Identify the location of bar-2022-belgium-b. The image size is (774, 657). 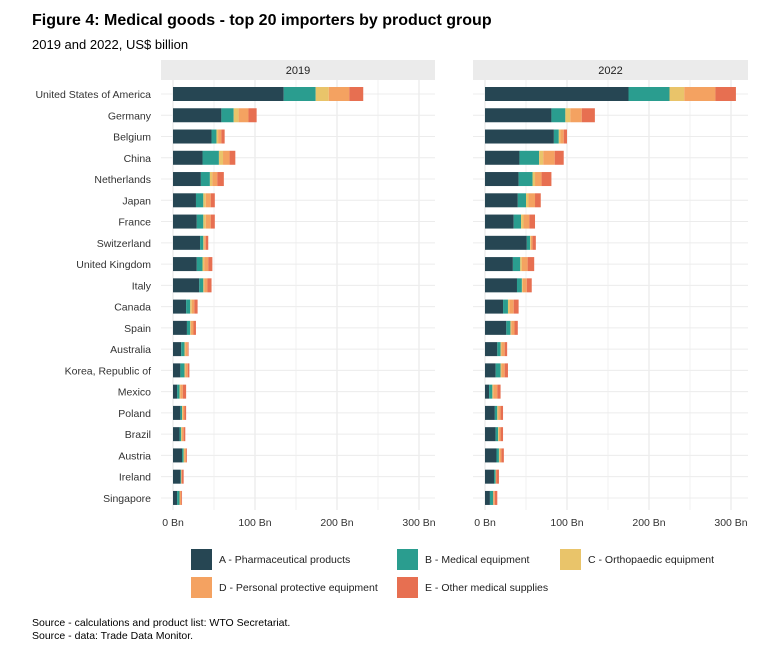
(556, 136).